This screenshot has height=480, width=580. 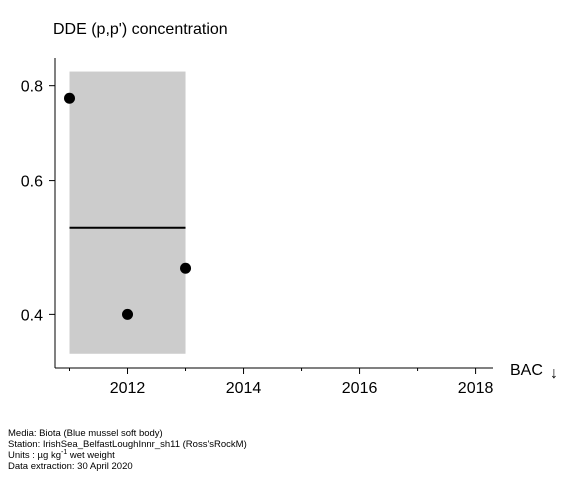 I want to click on confidence-band, so click(x=127, y=212).